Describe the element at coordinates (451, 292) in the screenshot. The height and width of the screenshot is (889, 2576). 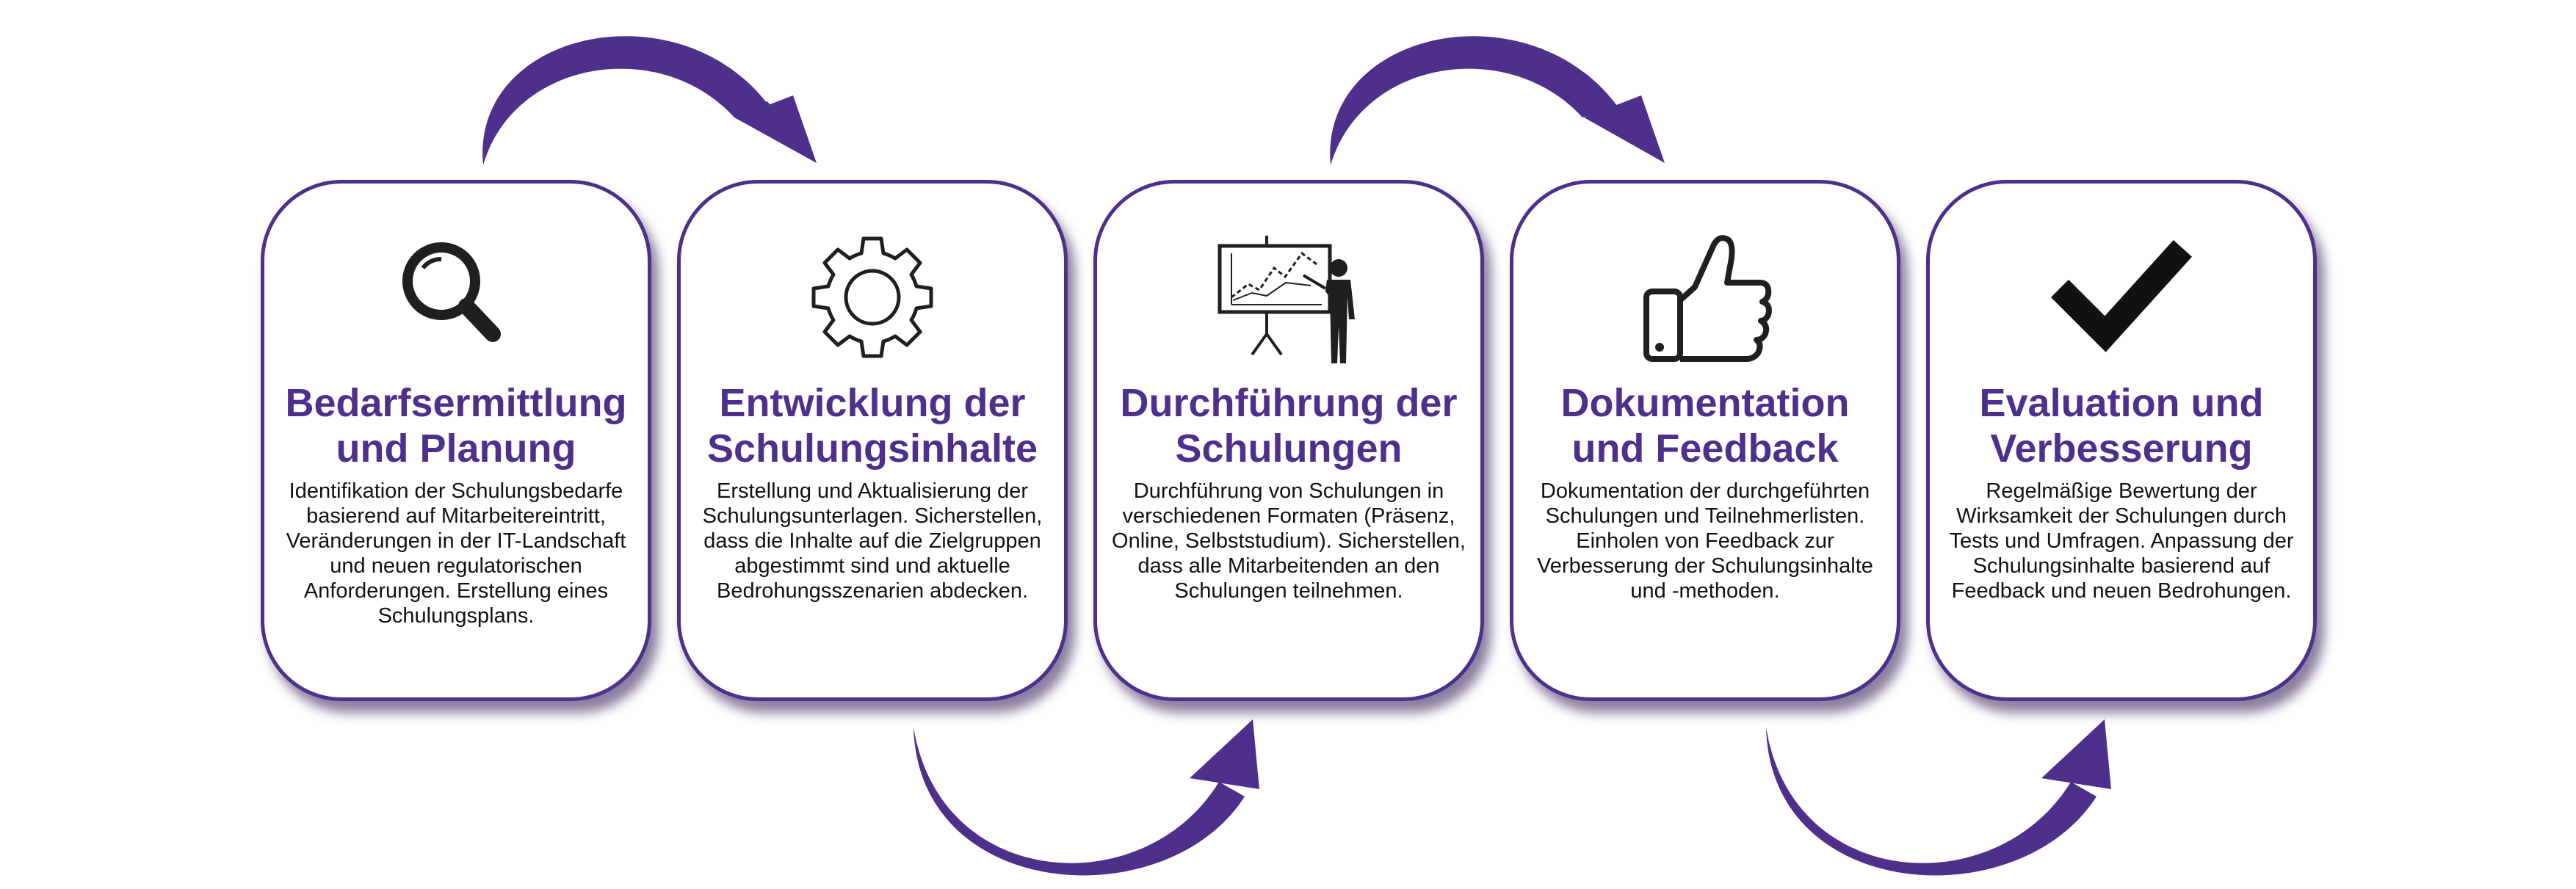
I see `magnifier-icon` at that location.